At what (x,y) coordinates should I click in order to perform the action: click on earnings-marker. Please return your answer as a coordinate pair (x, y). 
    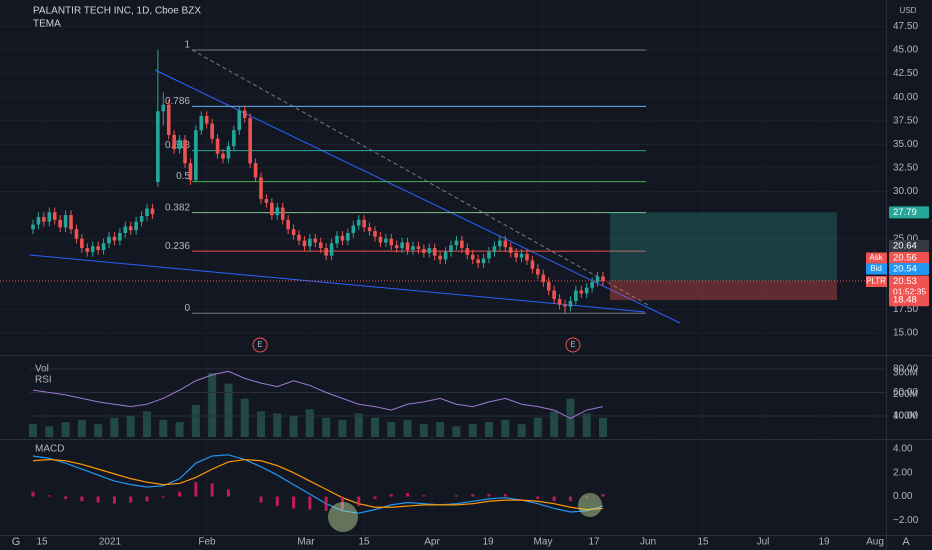
    Looking at the image, I should click on (573, 345).